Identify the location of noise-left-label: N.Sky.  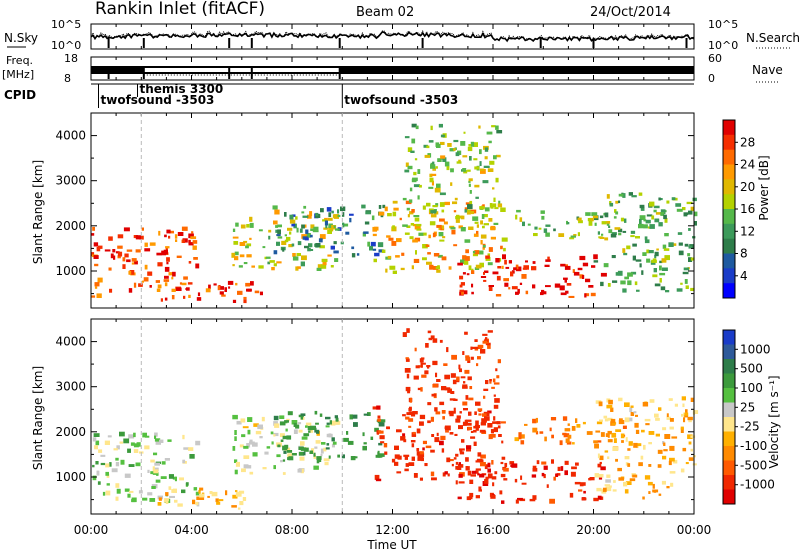
(21, 38).